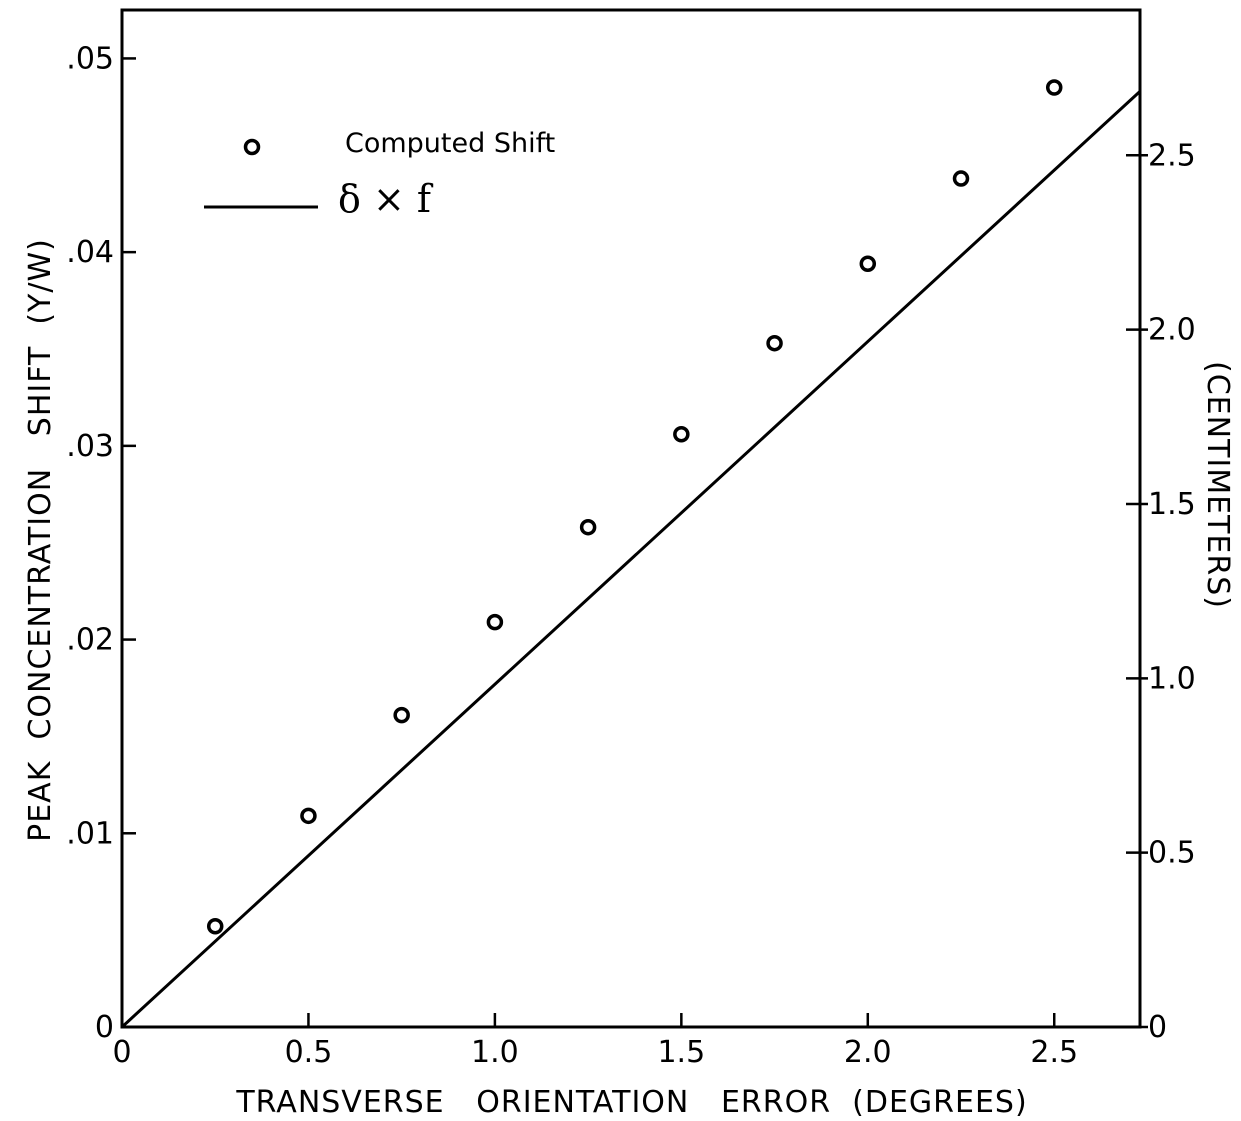  Describe the element at coordinates (1172, 155) in the screenshot. I see `y2-tick-label: 2.5` at that location.